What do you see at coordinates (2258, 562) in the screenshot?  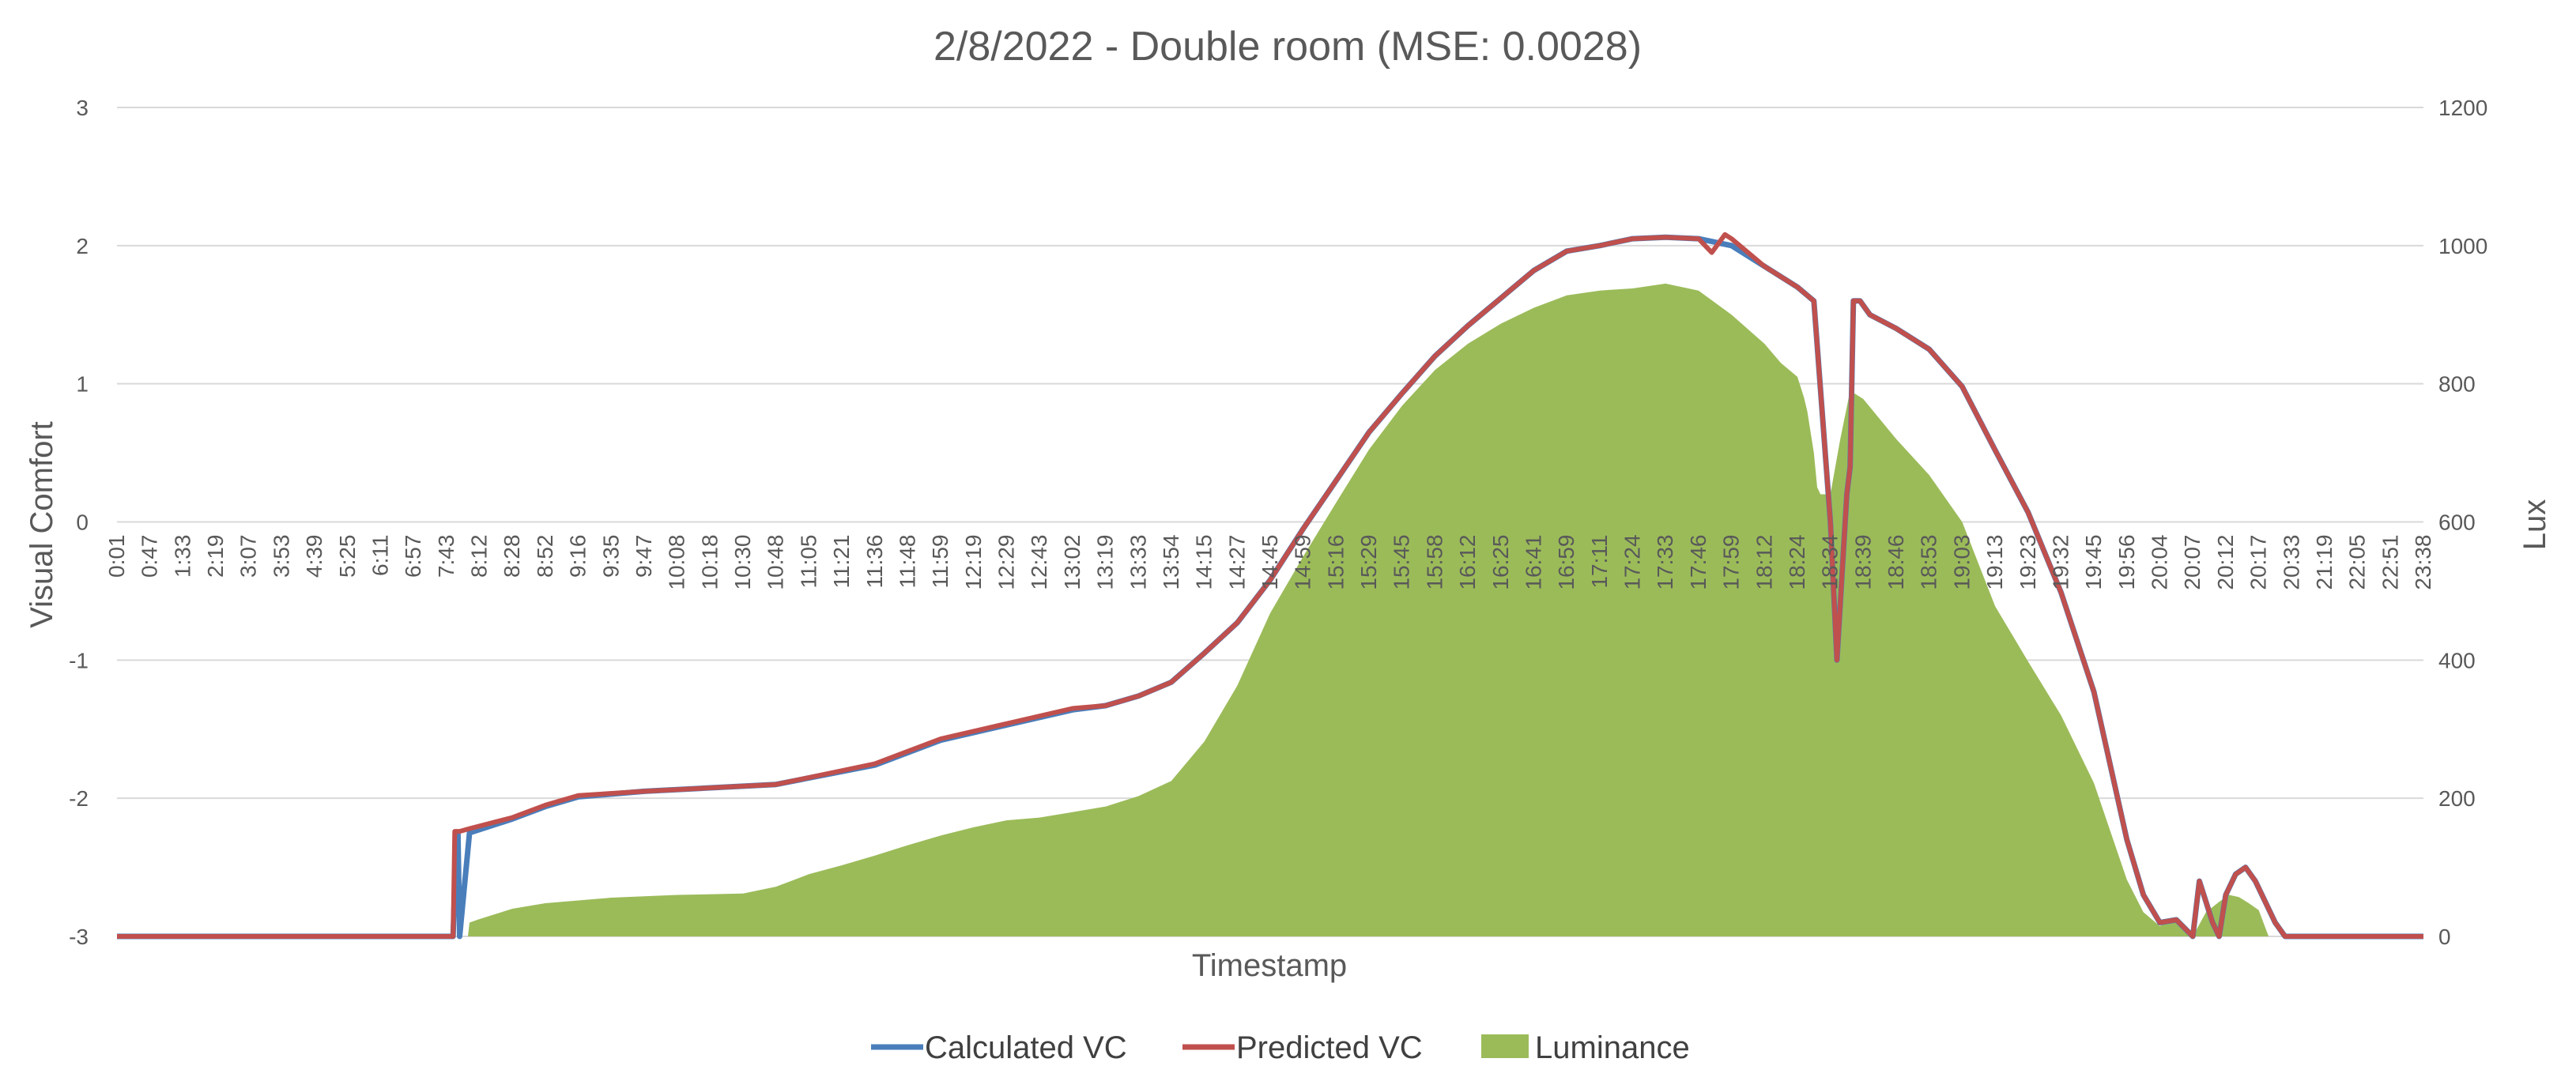 I see `x-tick-label: 20:17` at bounding box center [2258, 562].